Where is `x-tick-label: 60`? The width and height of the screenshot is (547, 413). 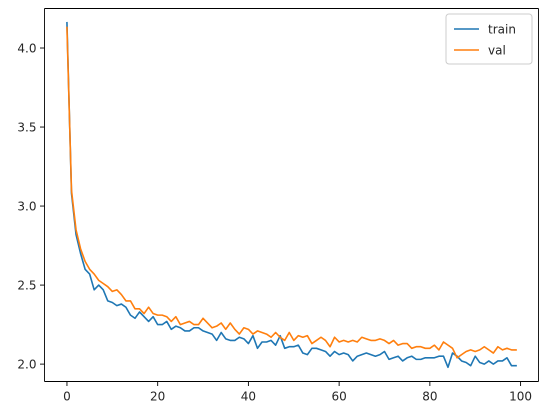 x-tick-label: 60 is located at coordinates (338, 397).